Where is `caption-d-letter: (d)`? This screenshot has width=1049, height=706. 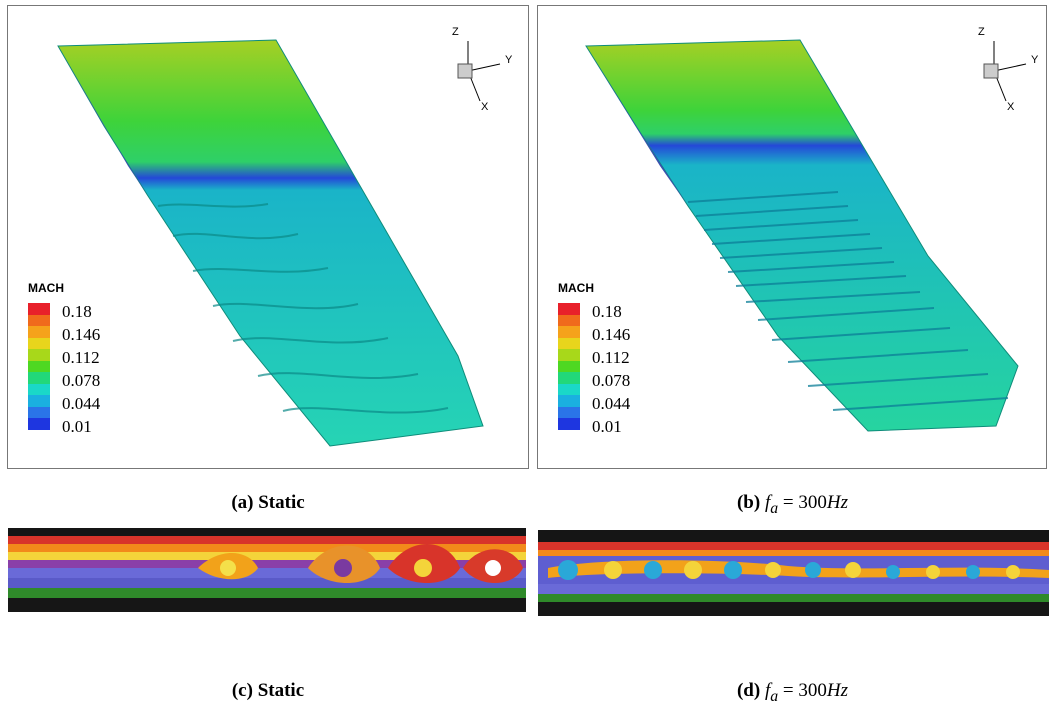 caption-d-letter: (d) is located at coordinates (748, 690).